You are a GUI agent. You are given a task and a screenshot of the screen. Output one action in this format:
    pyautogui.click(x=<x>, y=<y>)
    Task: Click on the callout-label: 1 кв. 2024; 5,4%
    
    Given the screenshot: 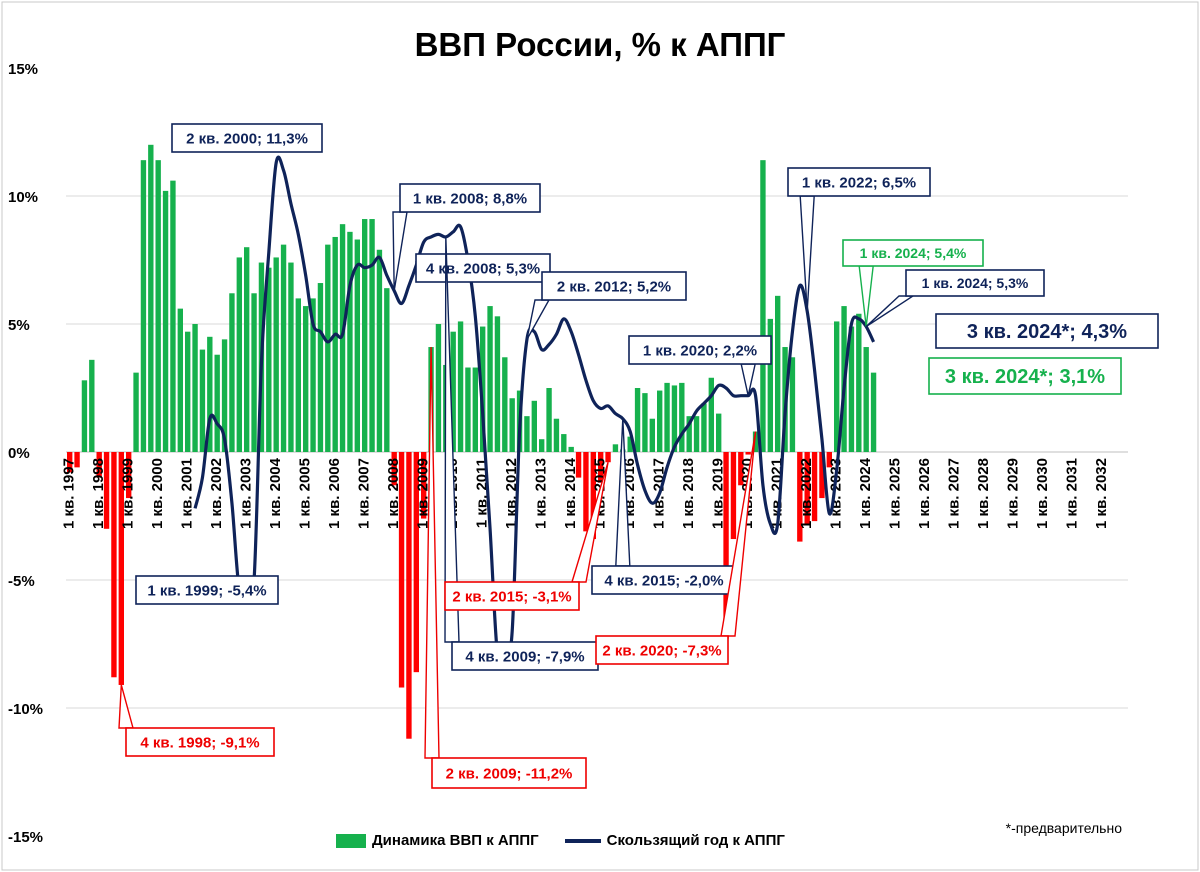 What is the action you would take?
    pyautogui.click(x=913, y=253)
    